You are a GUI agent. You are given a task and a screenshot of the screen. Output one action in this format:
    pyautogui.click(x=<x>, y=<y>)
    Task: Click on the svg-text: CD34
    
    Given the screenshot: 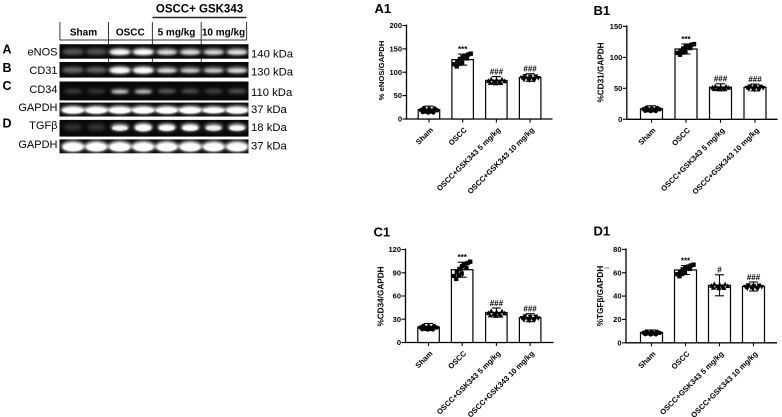 What is the action you would take?
    pyautogui.click(x=43, y=90)
    